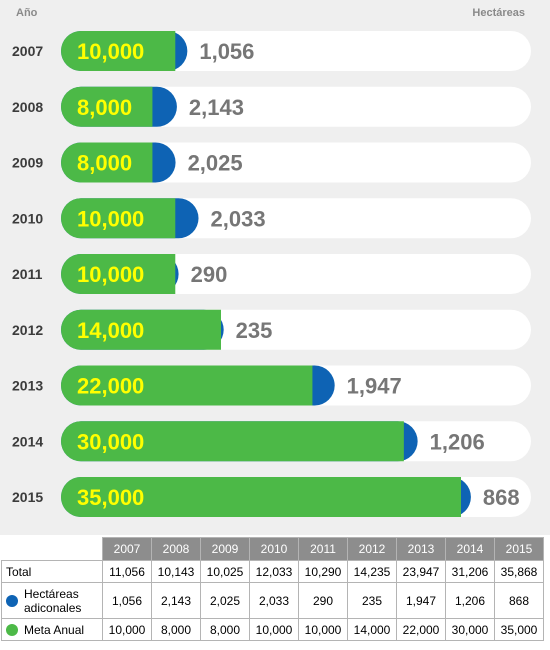 This screenshot has height=650, width=550. I want to click on bar-row-2015: 2015 35,000 868, so click(271, 497).